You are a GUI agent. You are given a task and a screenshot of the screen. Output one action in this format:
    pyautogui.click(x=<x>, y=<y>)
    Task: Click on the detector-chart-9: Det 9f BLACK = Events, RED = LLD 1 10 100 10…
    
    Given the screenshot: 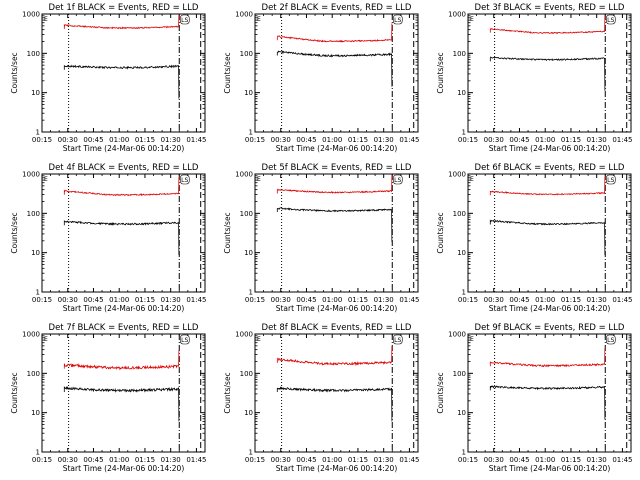 What is the action you would take?
    pyautogui.click(x=534, y=398)
    